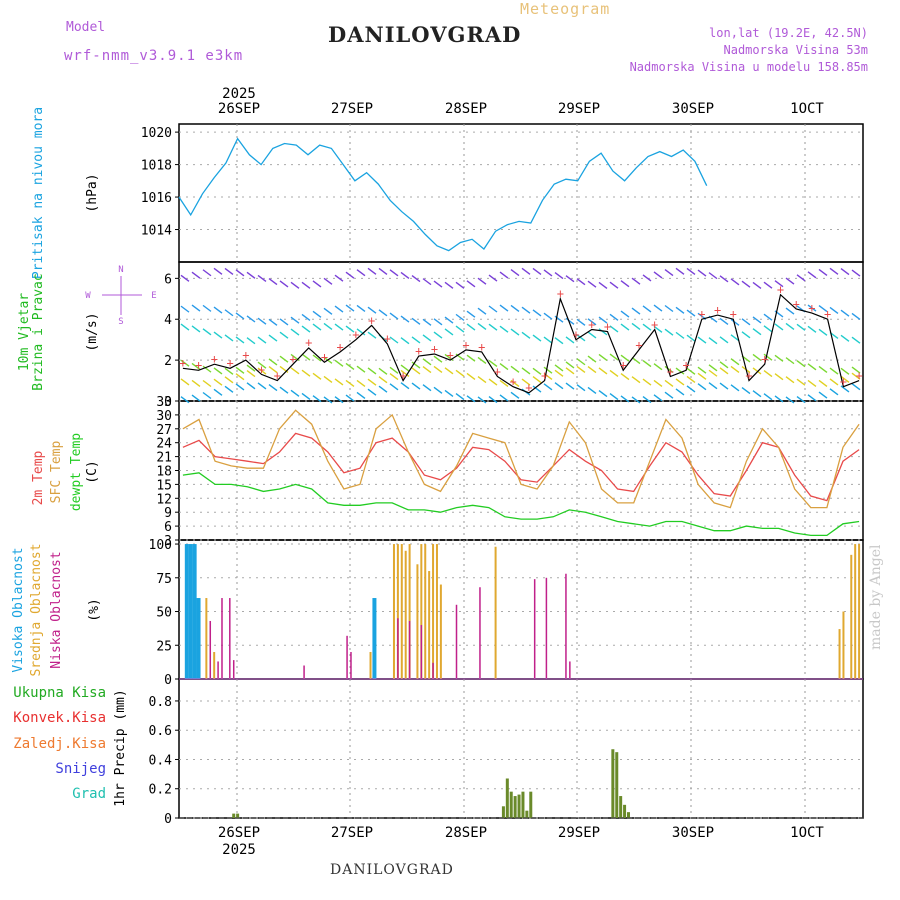 The width and height of the screenshot is (900, 900). I want to click on bottom-day-label: 1OCT, so click(807, 833).